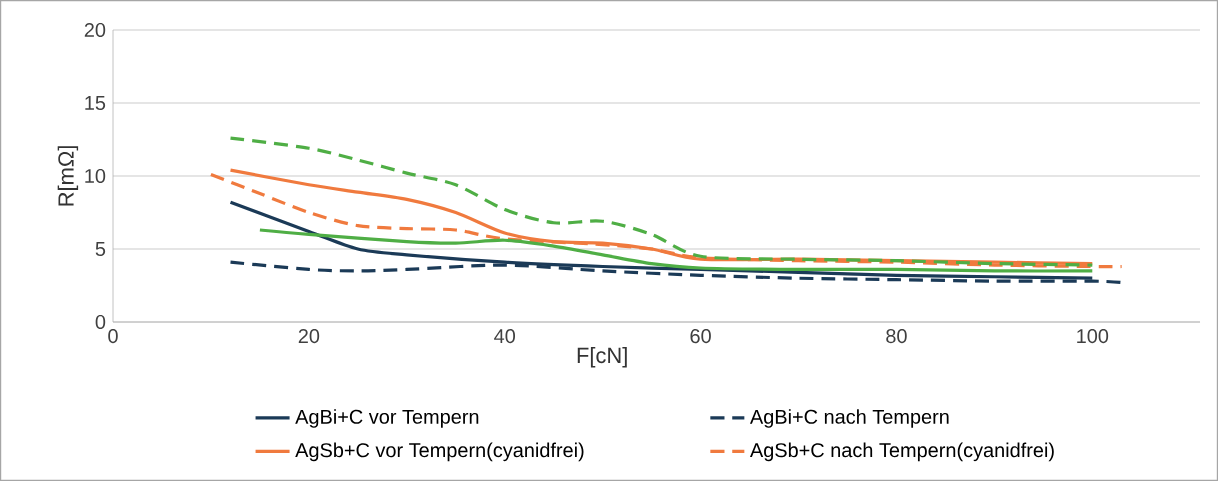 Image resolution: width=1218 pixels, height=481 pixels. Describe the element at coordinates (100, 249) in the screenshot. I see `y-tick-label: 5` at that location.